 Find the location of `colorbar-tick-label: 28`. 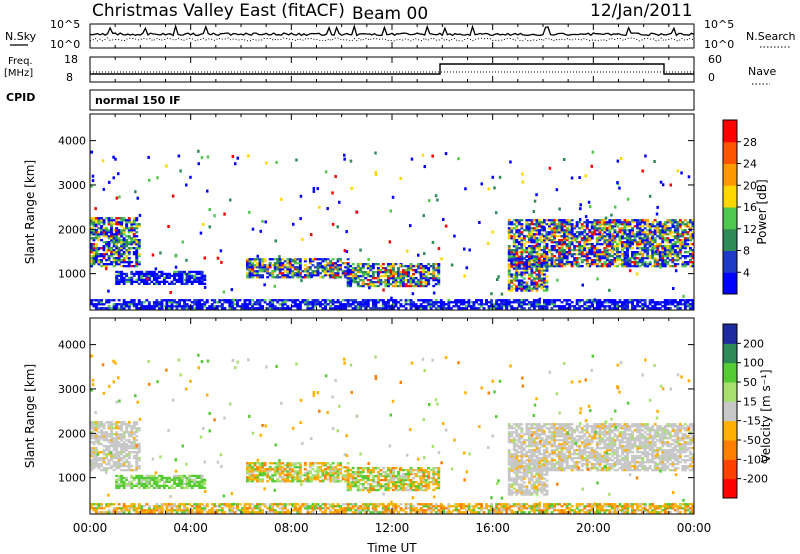

colorbar-tick-label: 28 is located at coordinates (750, 142).